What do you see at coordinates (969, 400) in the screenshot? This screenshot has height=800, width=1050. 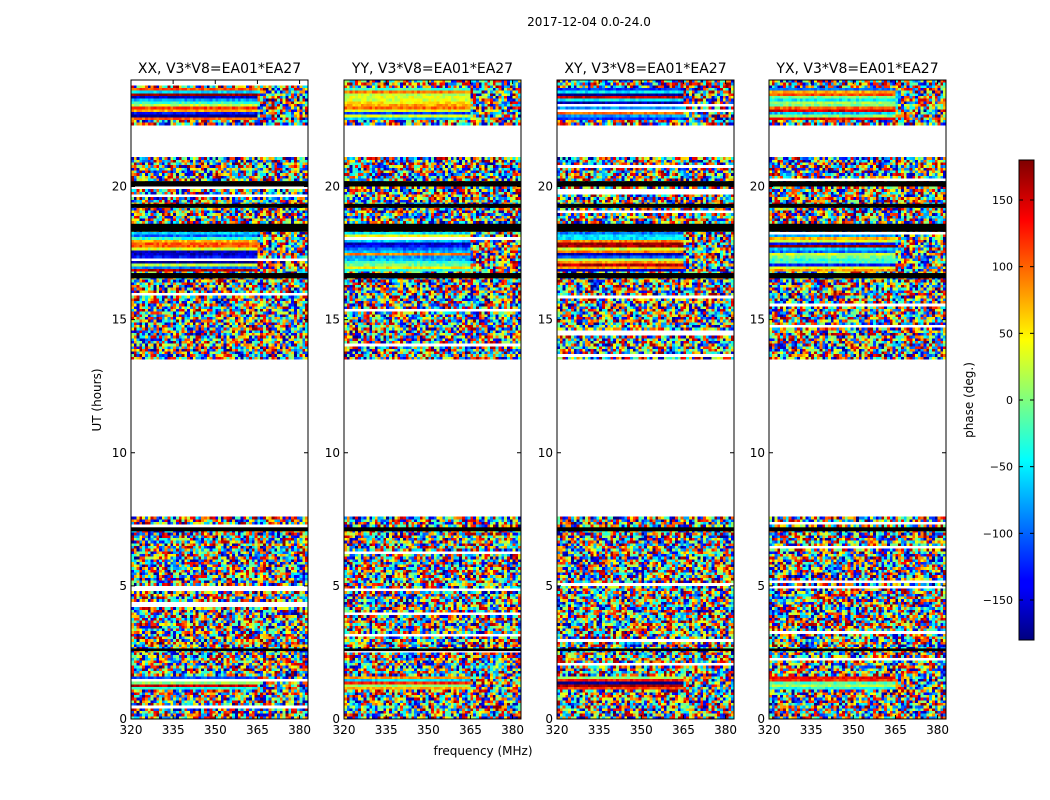 I see `colorbar-label: phase (deg.)` at bounding box center [969, 400].